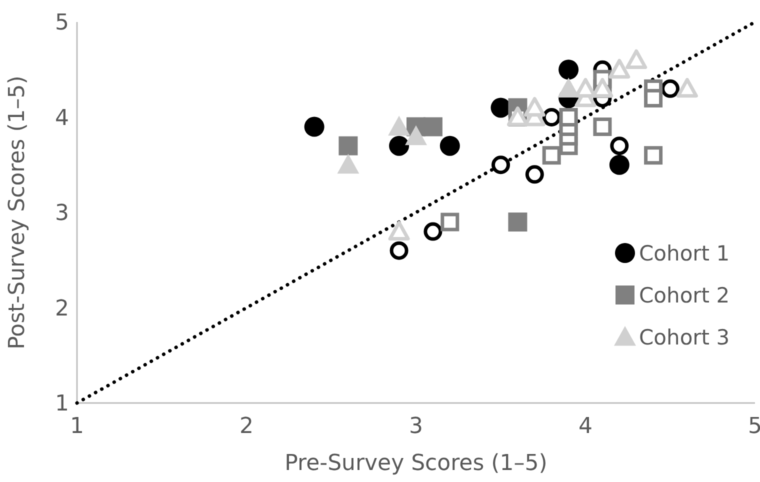 The height and width of the screenshot is (482, 760). I want to click on x-tick-label: 5, so click(754, 426).